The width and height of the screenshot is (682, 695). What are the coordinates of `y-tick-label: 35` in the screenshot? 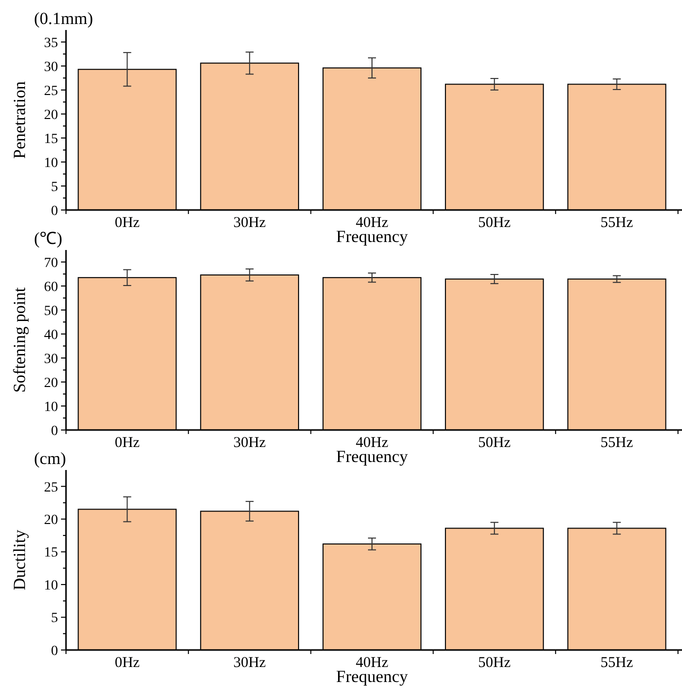 It's located at (51, 43).